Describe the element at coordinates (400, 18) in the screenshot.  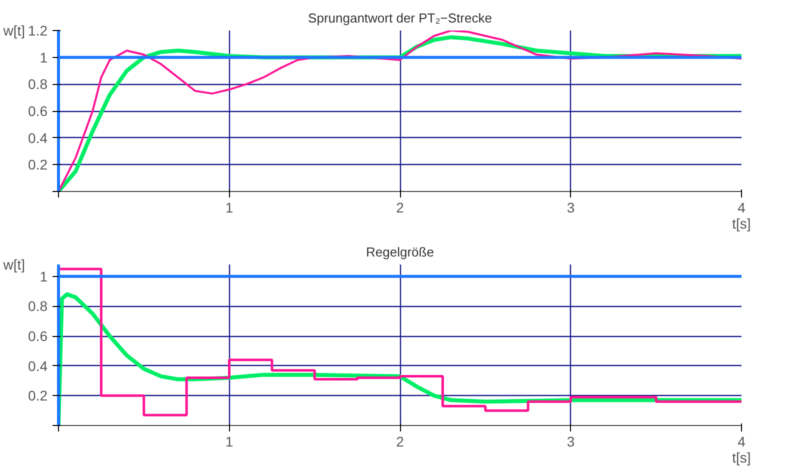
I see `chart-title: Sprungantwort der PT₂−Strecke` at that location.